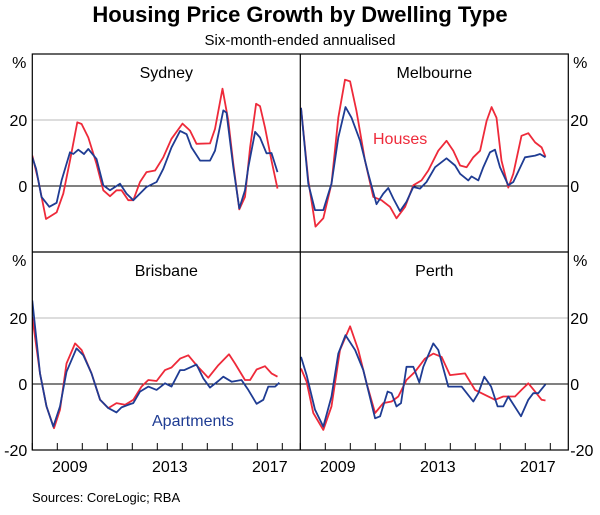 This screenshot has height=515, width=600. I want to click on source-note: Sources: CoreLogic; RBA, so click(106, 497).